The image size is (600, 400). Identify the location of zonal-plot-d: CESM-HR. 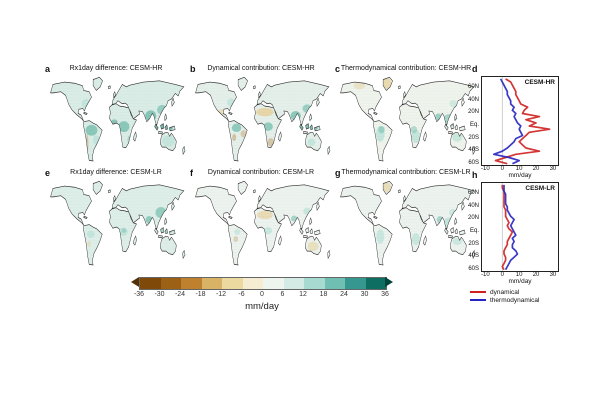
(520, 121).